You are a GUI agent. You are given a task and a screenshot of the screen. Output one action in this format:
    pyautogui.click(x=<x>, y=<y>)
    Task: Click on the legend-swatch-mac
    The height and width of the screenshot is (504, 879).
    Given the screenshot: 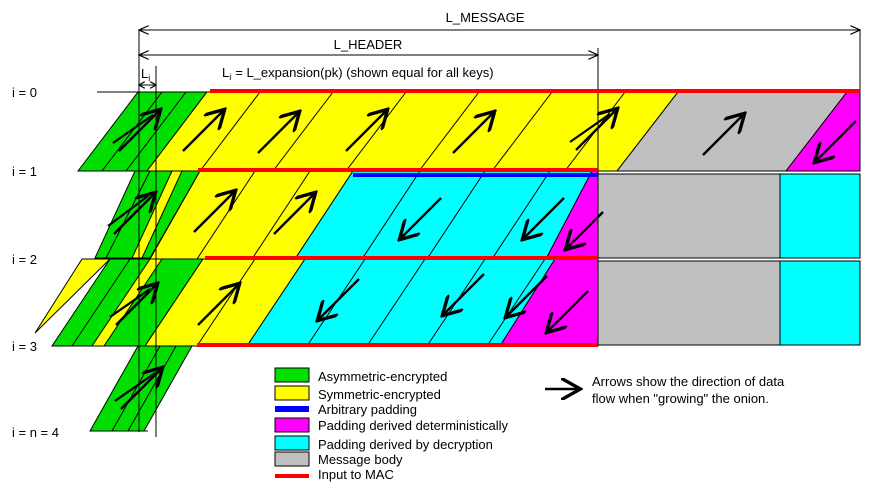 What is the action you would take?
    pyautogui.click(x=292, y=476)
    